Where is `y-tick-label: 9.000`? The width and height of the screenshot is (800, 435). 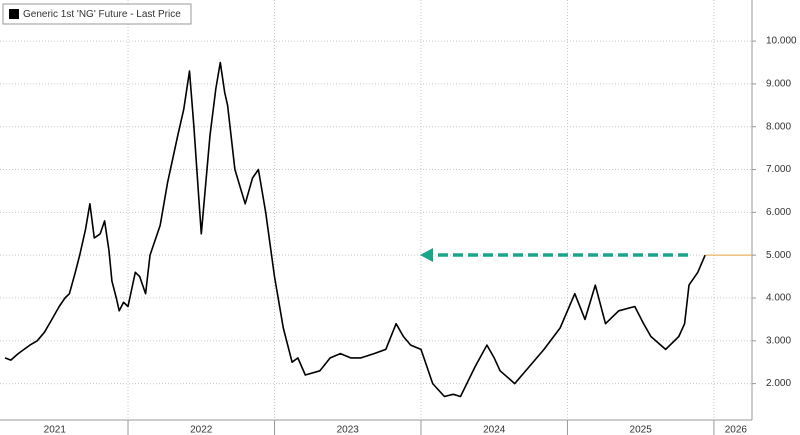 y-tick-label: 9.000 is located at coordinates (778, 84).